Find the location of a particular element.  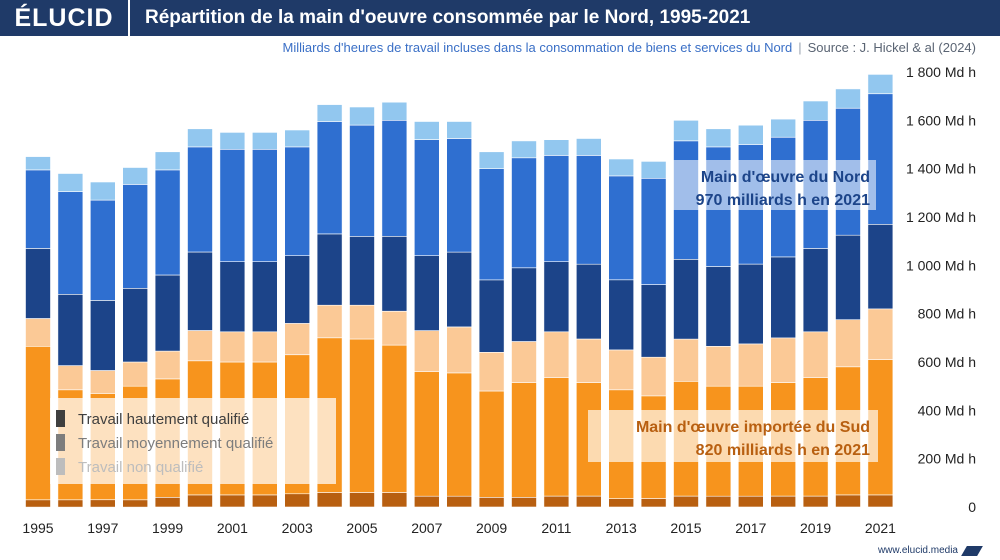

bar-south-high-1997 is located at coordinates (103, 503).